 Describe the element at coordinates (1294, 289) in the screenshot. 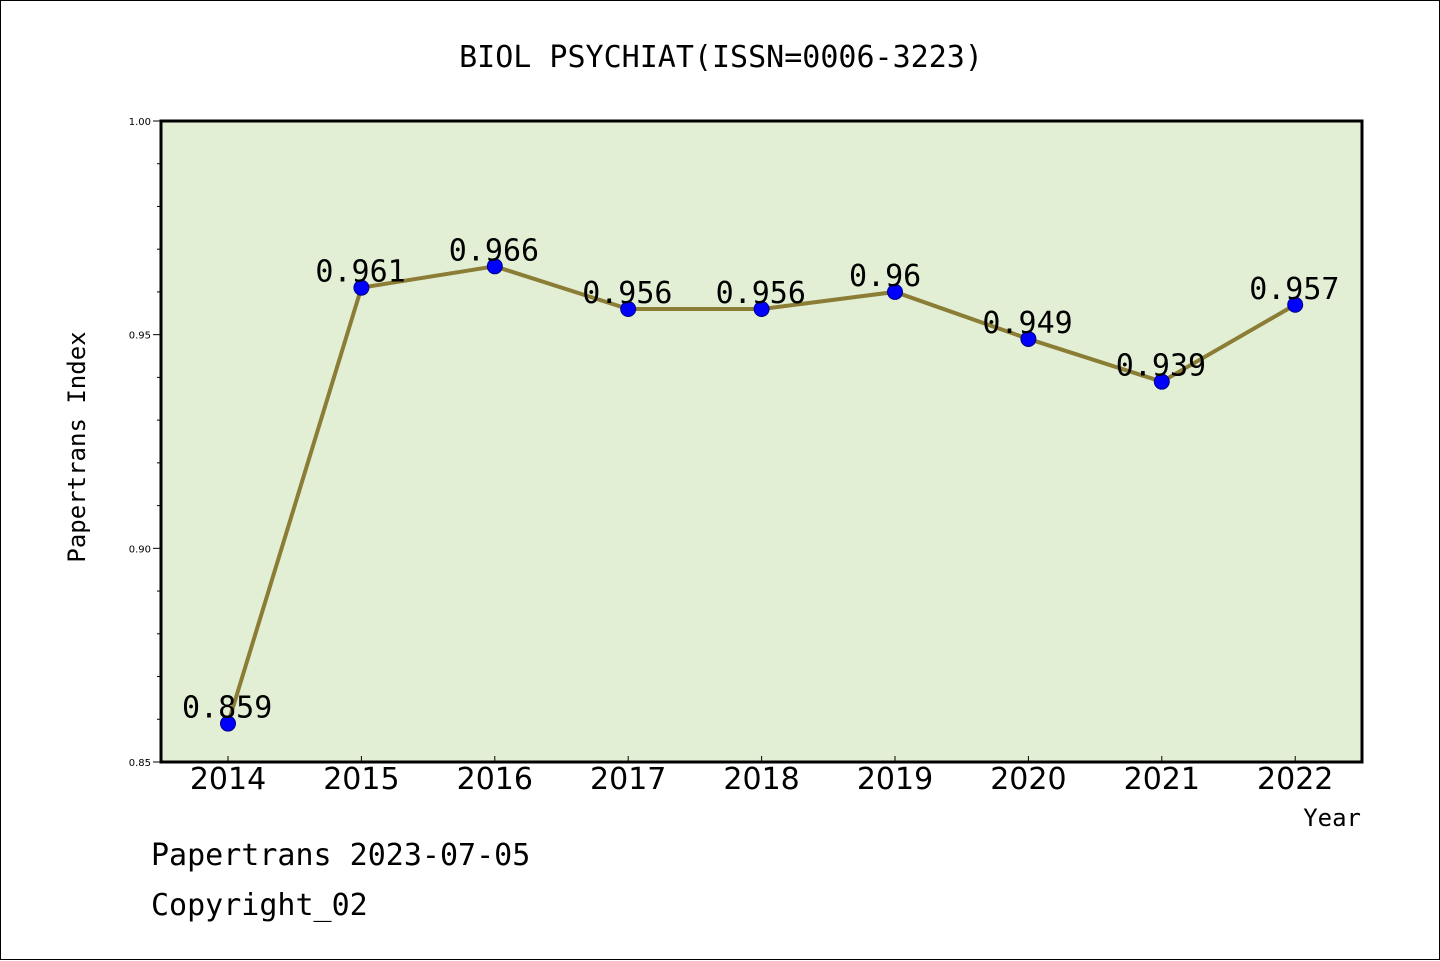

I see `data-label: 0.957` at that location.